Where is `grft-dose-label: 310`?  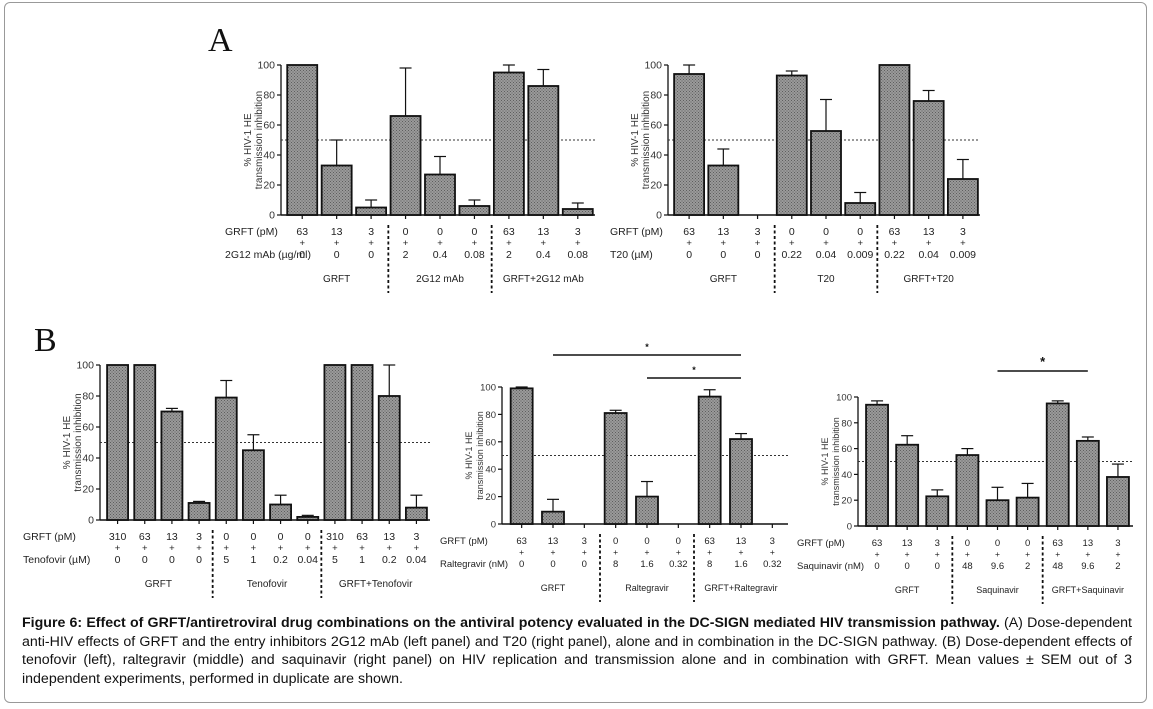
grft-dose-label: 310 is located at coordinates (335, 537).